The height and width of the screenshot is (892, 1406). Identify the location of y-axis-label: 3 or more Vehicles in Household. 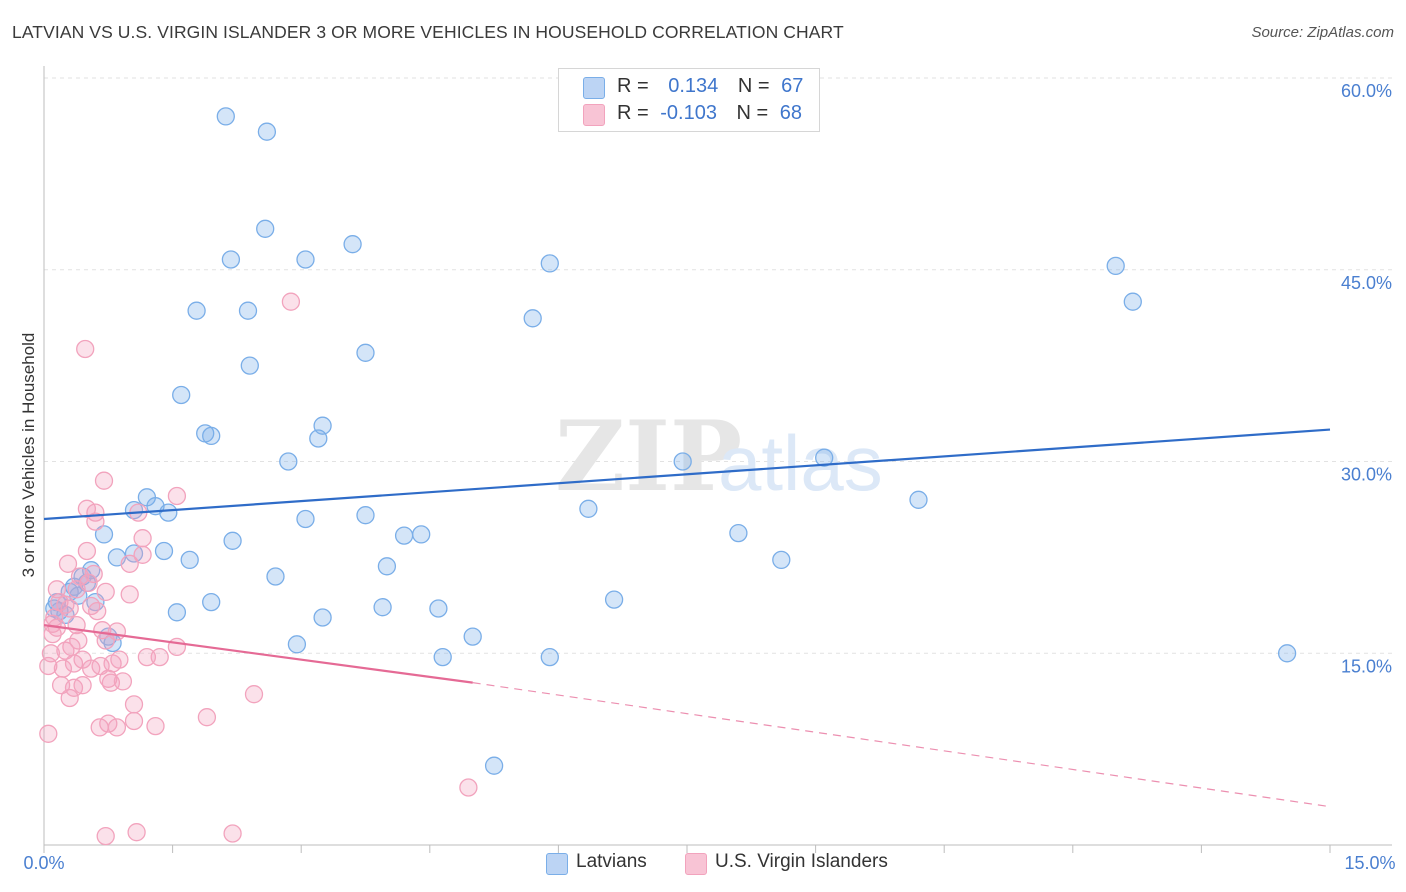
(28, 455).